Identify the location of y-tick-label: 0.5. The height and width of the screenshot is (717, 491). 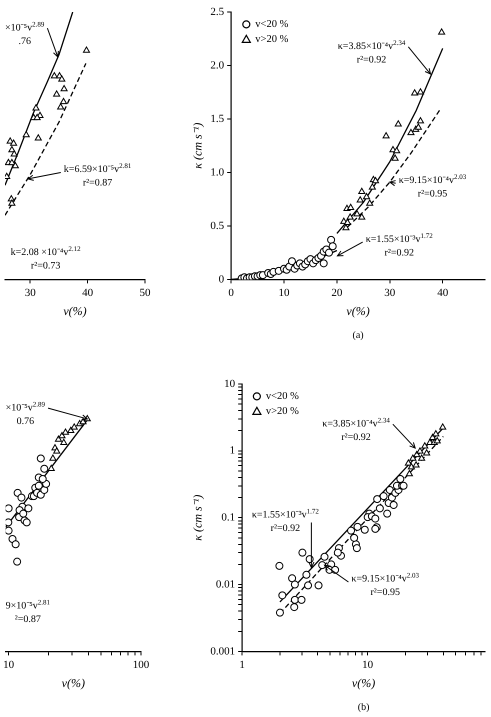
(217, 226).